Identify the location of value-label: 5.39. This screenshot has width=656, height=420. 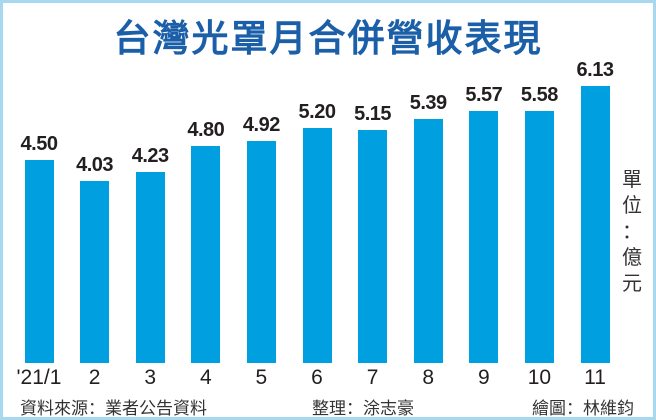
(428, 103).